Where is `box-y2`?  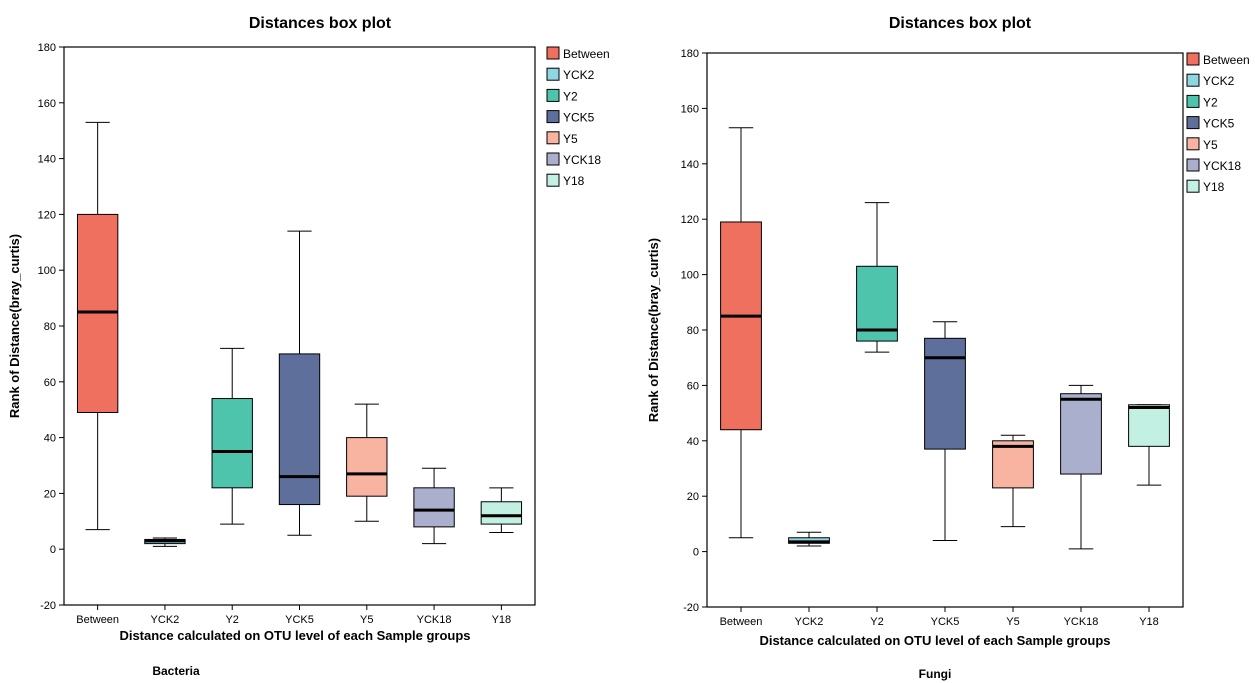
box-y2 is located at coordinates (232, 443).